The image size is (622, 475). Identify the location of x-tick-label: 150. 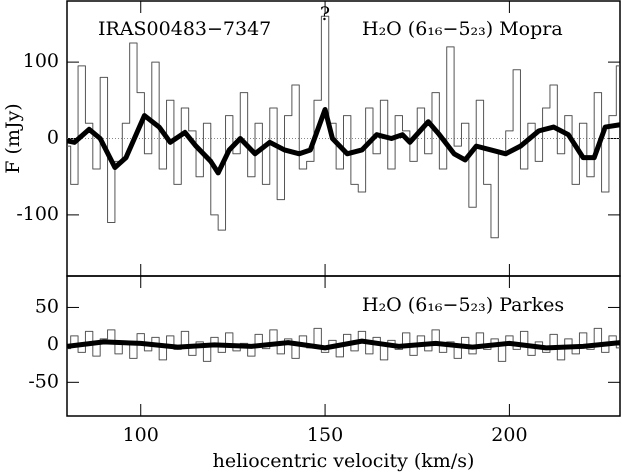
(325, 435).